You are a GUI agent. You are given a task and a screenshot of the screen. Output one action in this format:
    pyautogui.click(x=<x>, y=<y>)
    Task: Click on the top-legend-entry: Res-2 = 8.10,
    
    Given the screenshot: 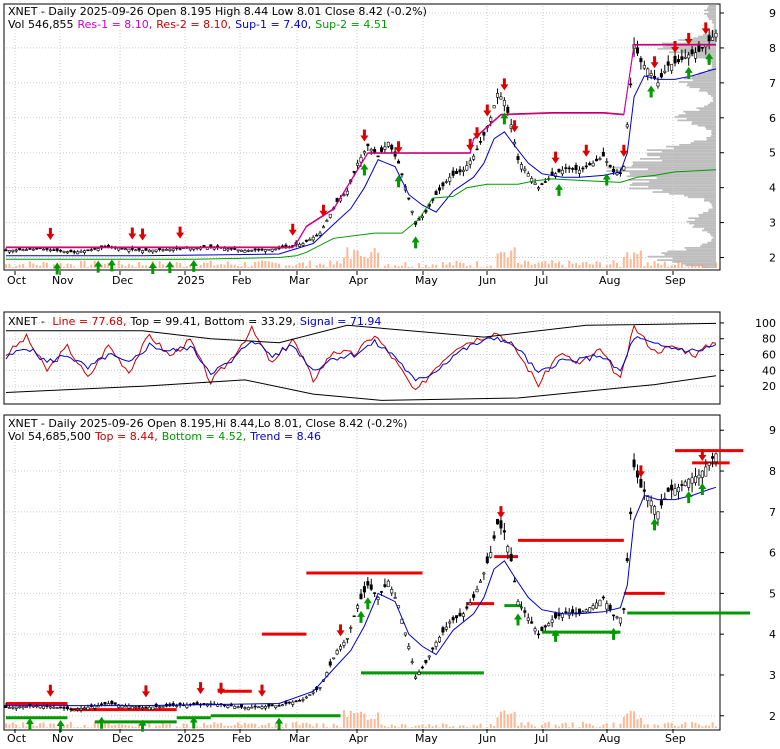 What is the action you would take?
    pyautogui.click(x=193, y=24)
    